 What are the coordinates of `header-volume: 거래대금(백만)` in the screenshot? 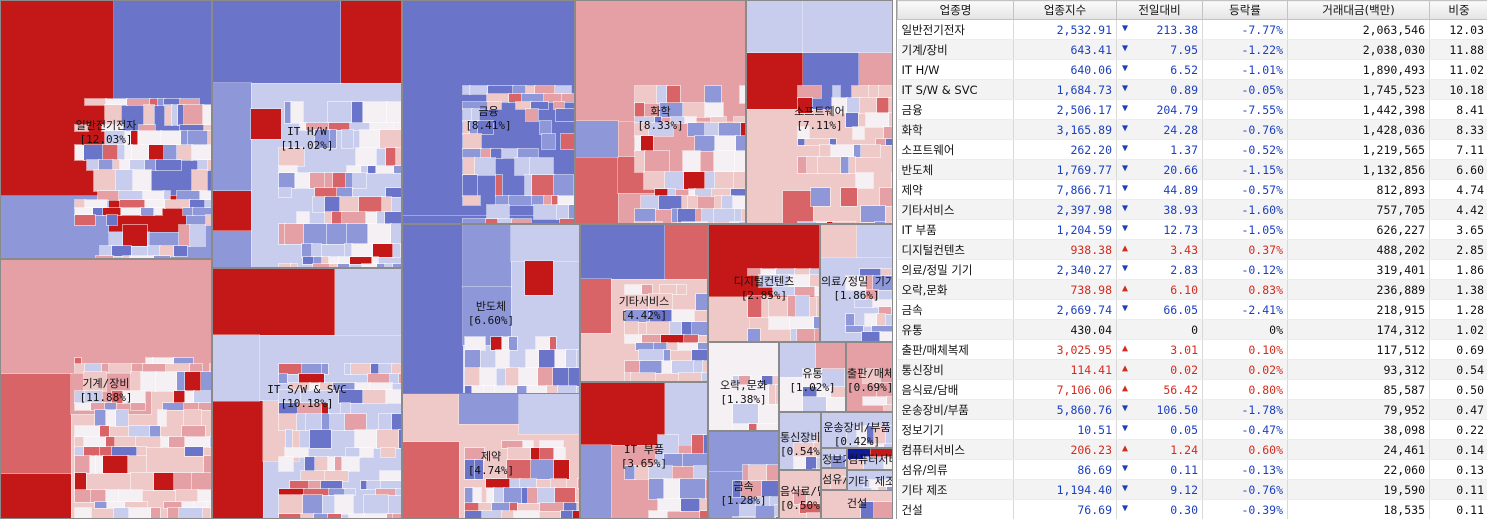 It's located at (1358, 10).